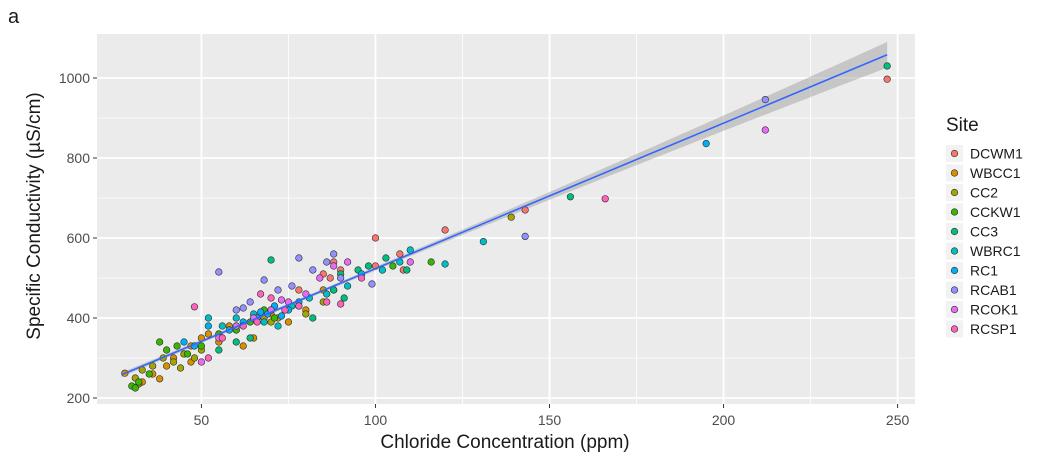 This screenshot has height=464, width=1060. Describe the element at coordinates (898, 420) in the screenshot. I see `x-tick-label: 250` at that location.